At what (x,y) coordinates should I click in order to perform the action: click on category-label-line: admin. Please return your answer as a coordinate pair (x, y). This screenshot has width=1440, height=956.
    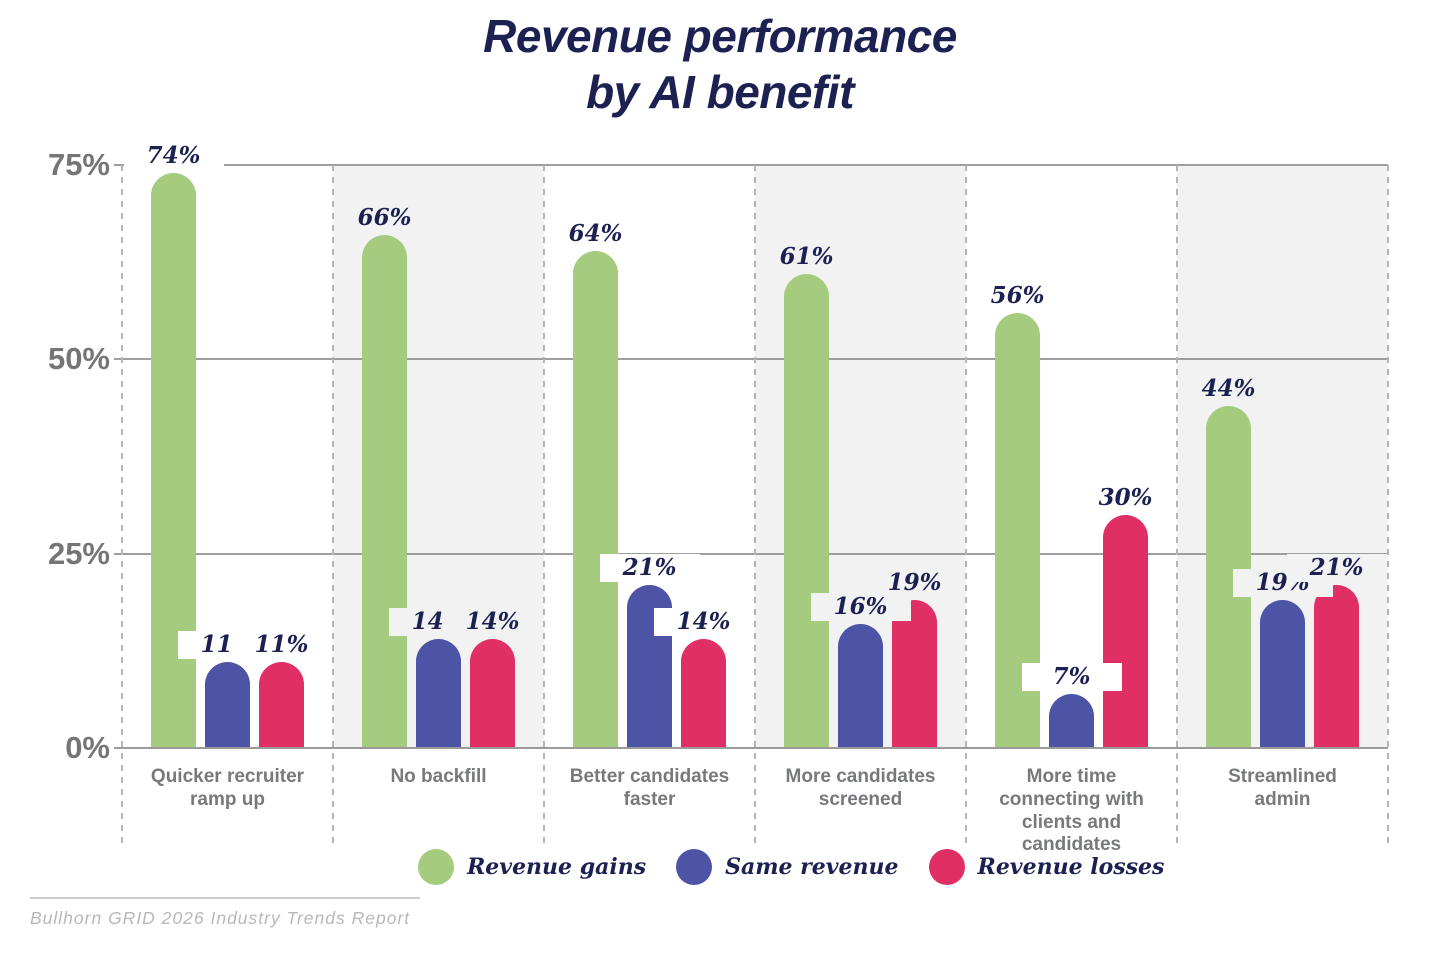
    Looking at the image, I should click on (1282, 799).